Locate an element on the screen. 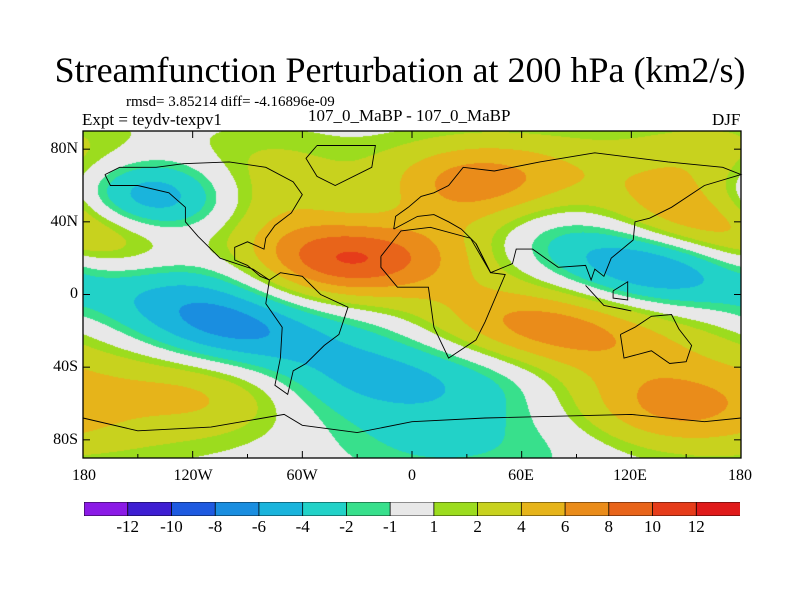  experiment-label: Expt = teydv-texpv1 is located at coordinates (152, 119).